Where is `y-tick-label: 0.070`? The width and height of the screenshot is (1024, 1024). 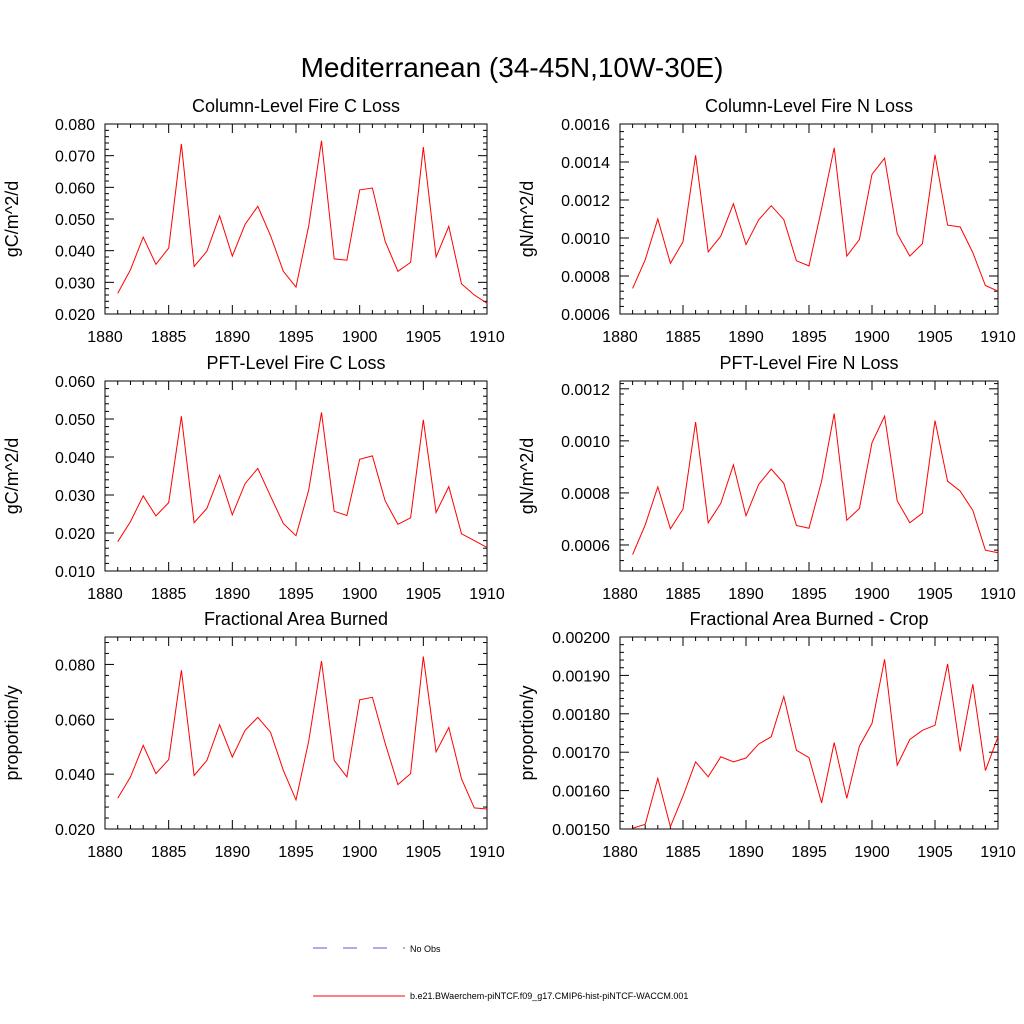 y-tick-label: 0.070 is located at coordinates (75, 157).